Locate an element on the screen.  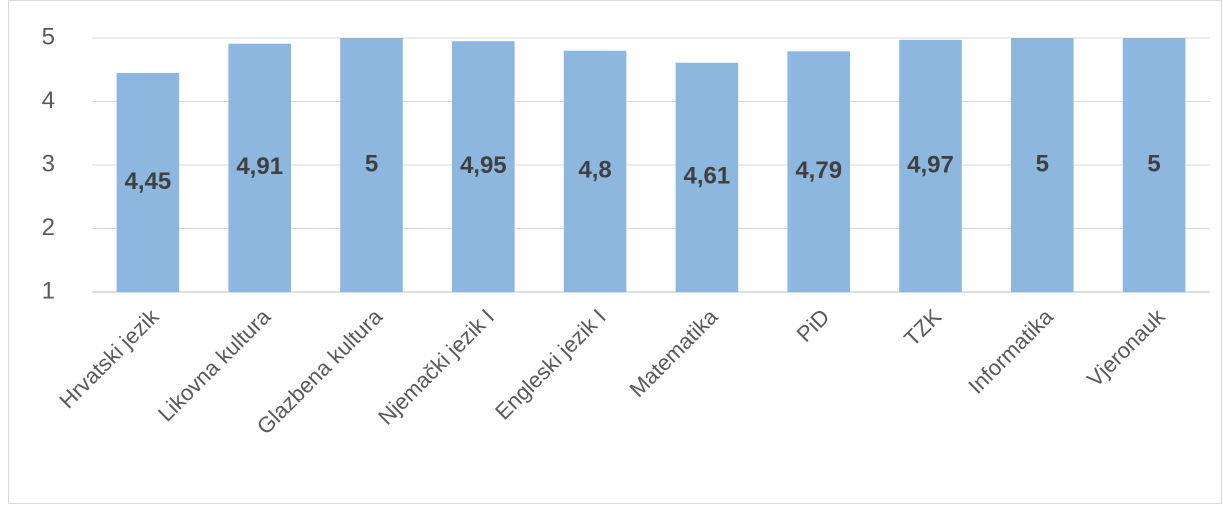
y-tick-label: 4 is located at coordinates (48, 100).